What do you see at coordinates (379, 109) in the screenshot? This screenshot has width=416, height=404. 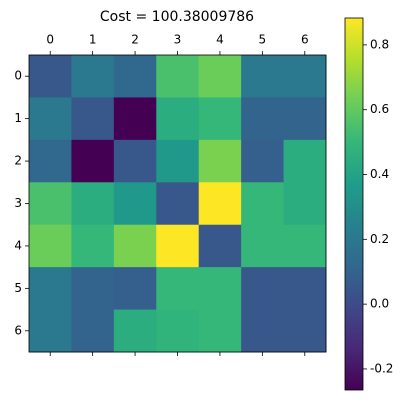 I see `colorbar-tick-label: 0.6` at bounding box center [379, 109].